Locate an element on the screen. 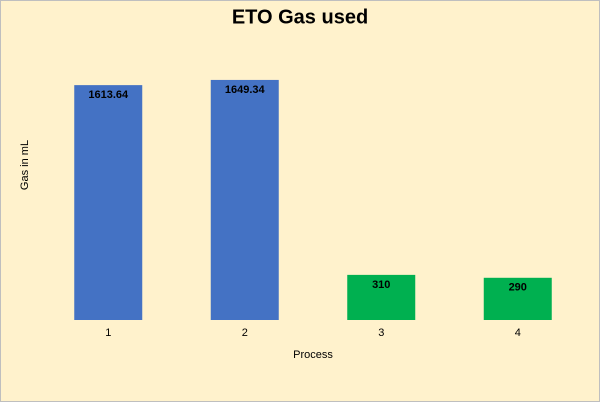 The width and height of the screenshot is (600, 402). x-tick-label: 2 is located at coordinates (245, 333).